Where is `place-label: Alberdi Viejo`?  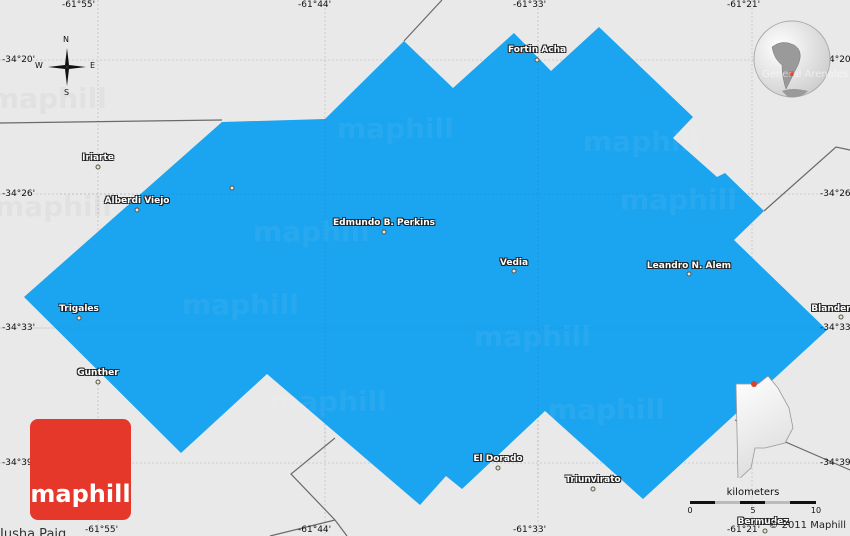 place-label: Alberdi Viejo is located at coordinates (137, 201).